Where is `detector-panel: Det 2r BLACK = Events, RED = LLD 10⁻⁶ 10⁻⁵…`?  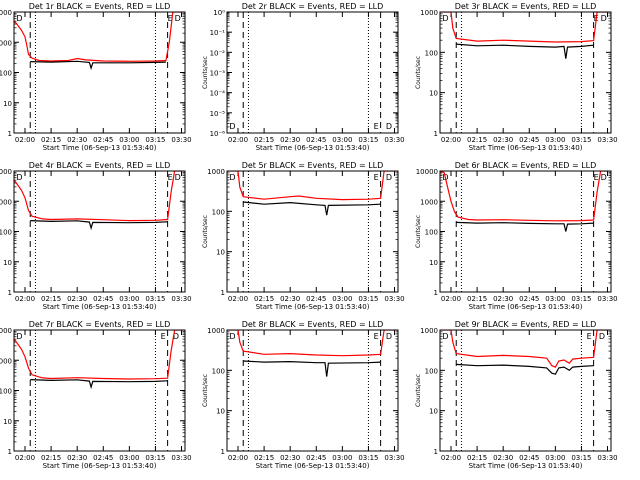 detector-panel: Det 2r BLACK = Events, RED = LLD 10⁻⁶ 10⁻⁵… is located at coordinates (303, 77).